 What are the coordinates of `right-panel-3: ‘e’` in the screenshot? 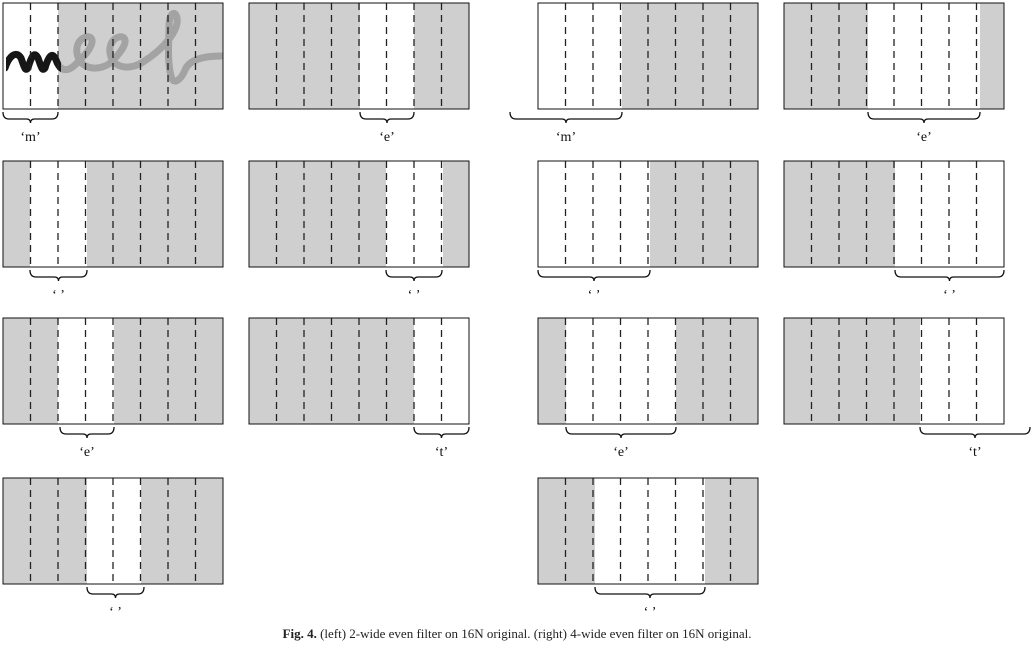 It's located at (648, 388).